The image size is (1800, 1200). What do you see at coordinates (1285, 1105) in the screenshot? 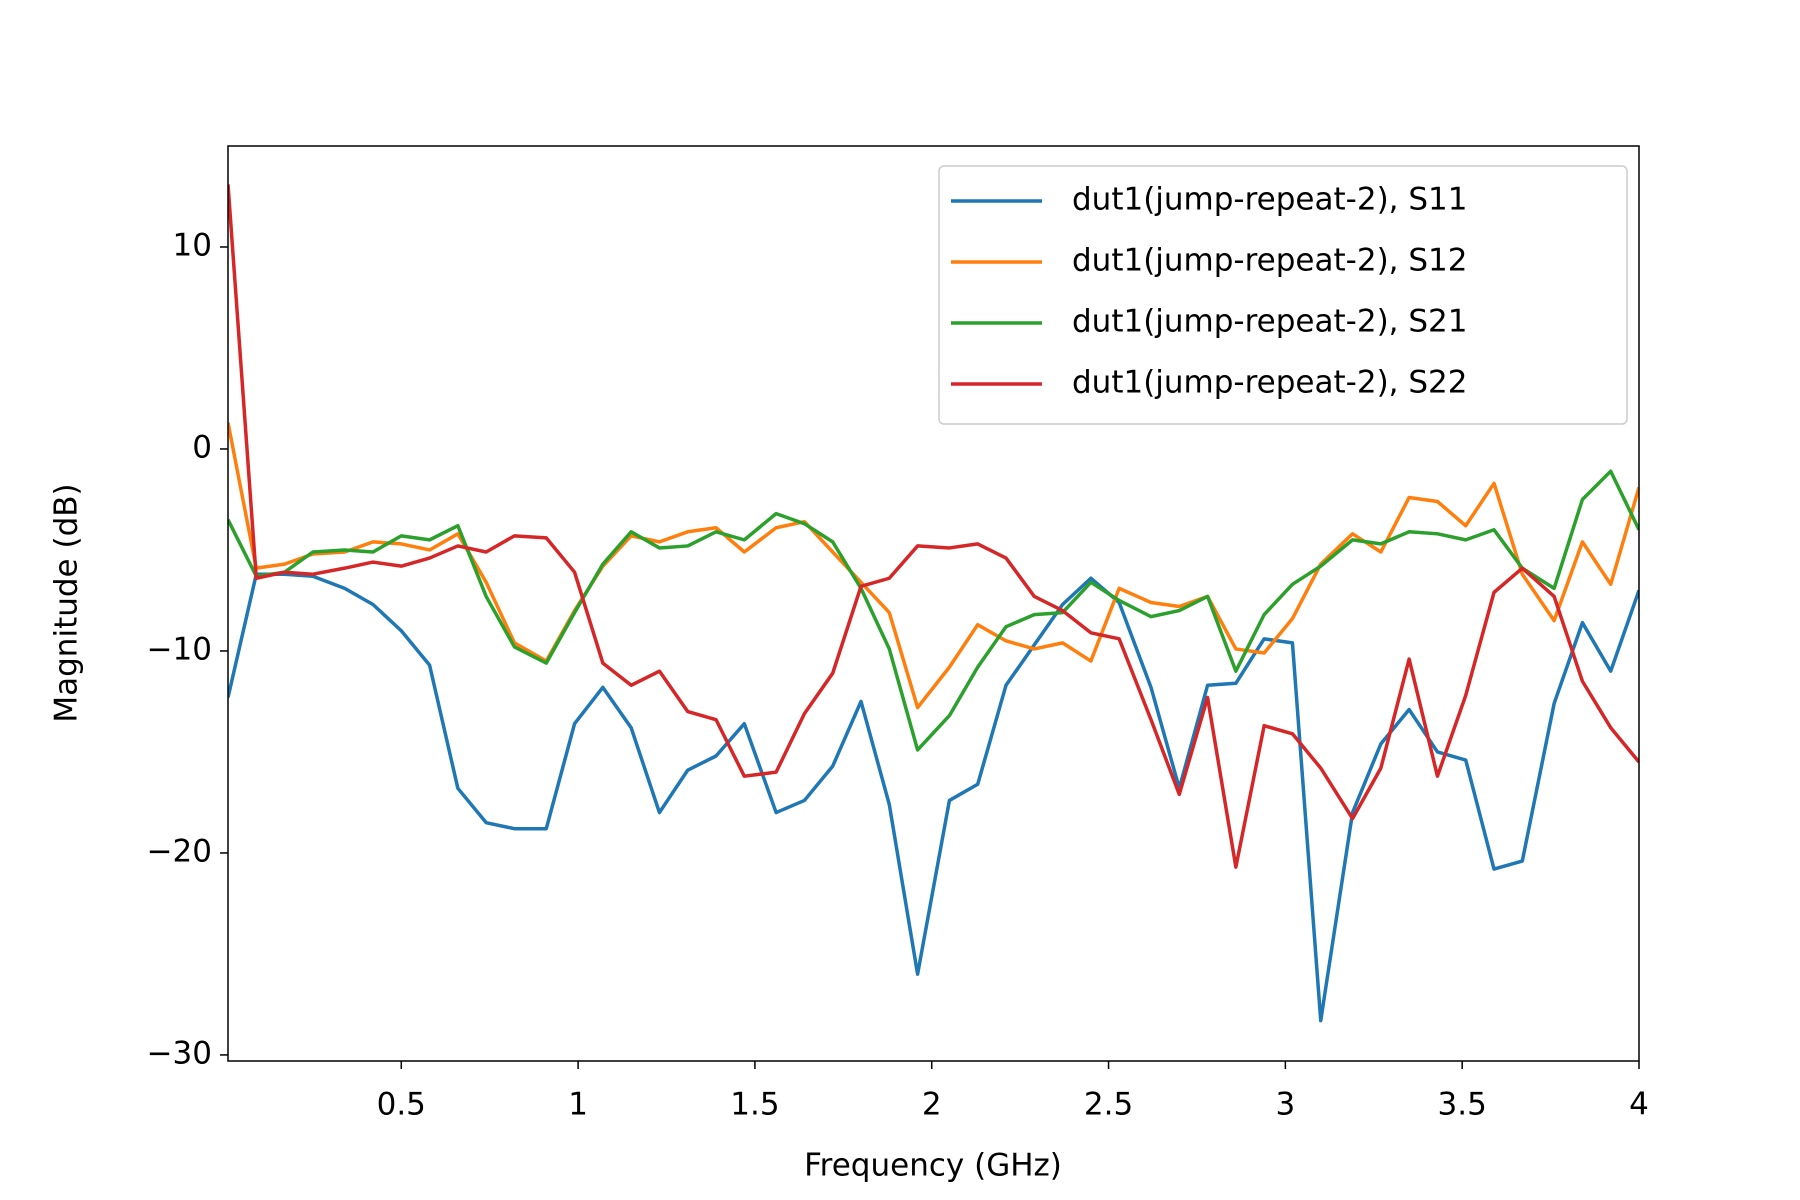
I see `x-tick-label: 3` at bounding box center [1285, 1105].